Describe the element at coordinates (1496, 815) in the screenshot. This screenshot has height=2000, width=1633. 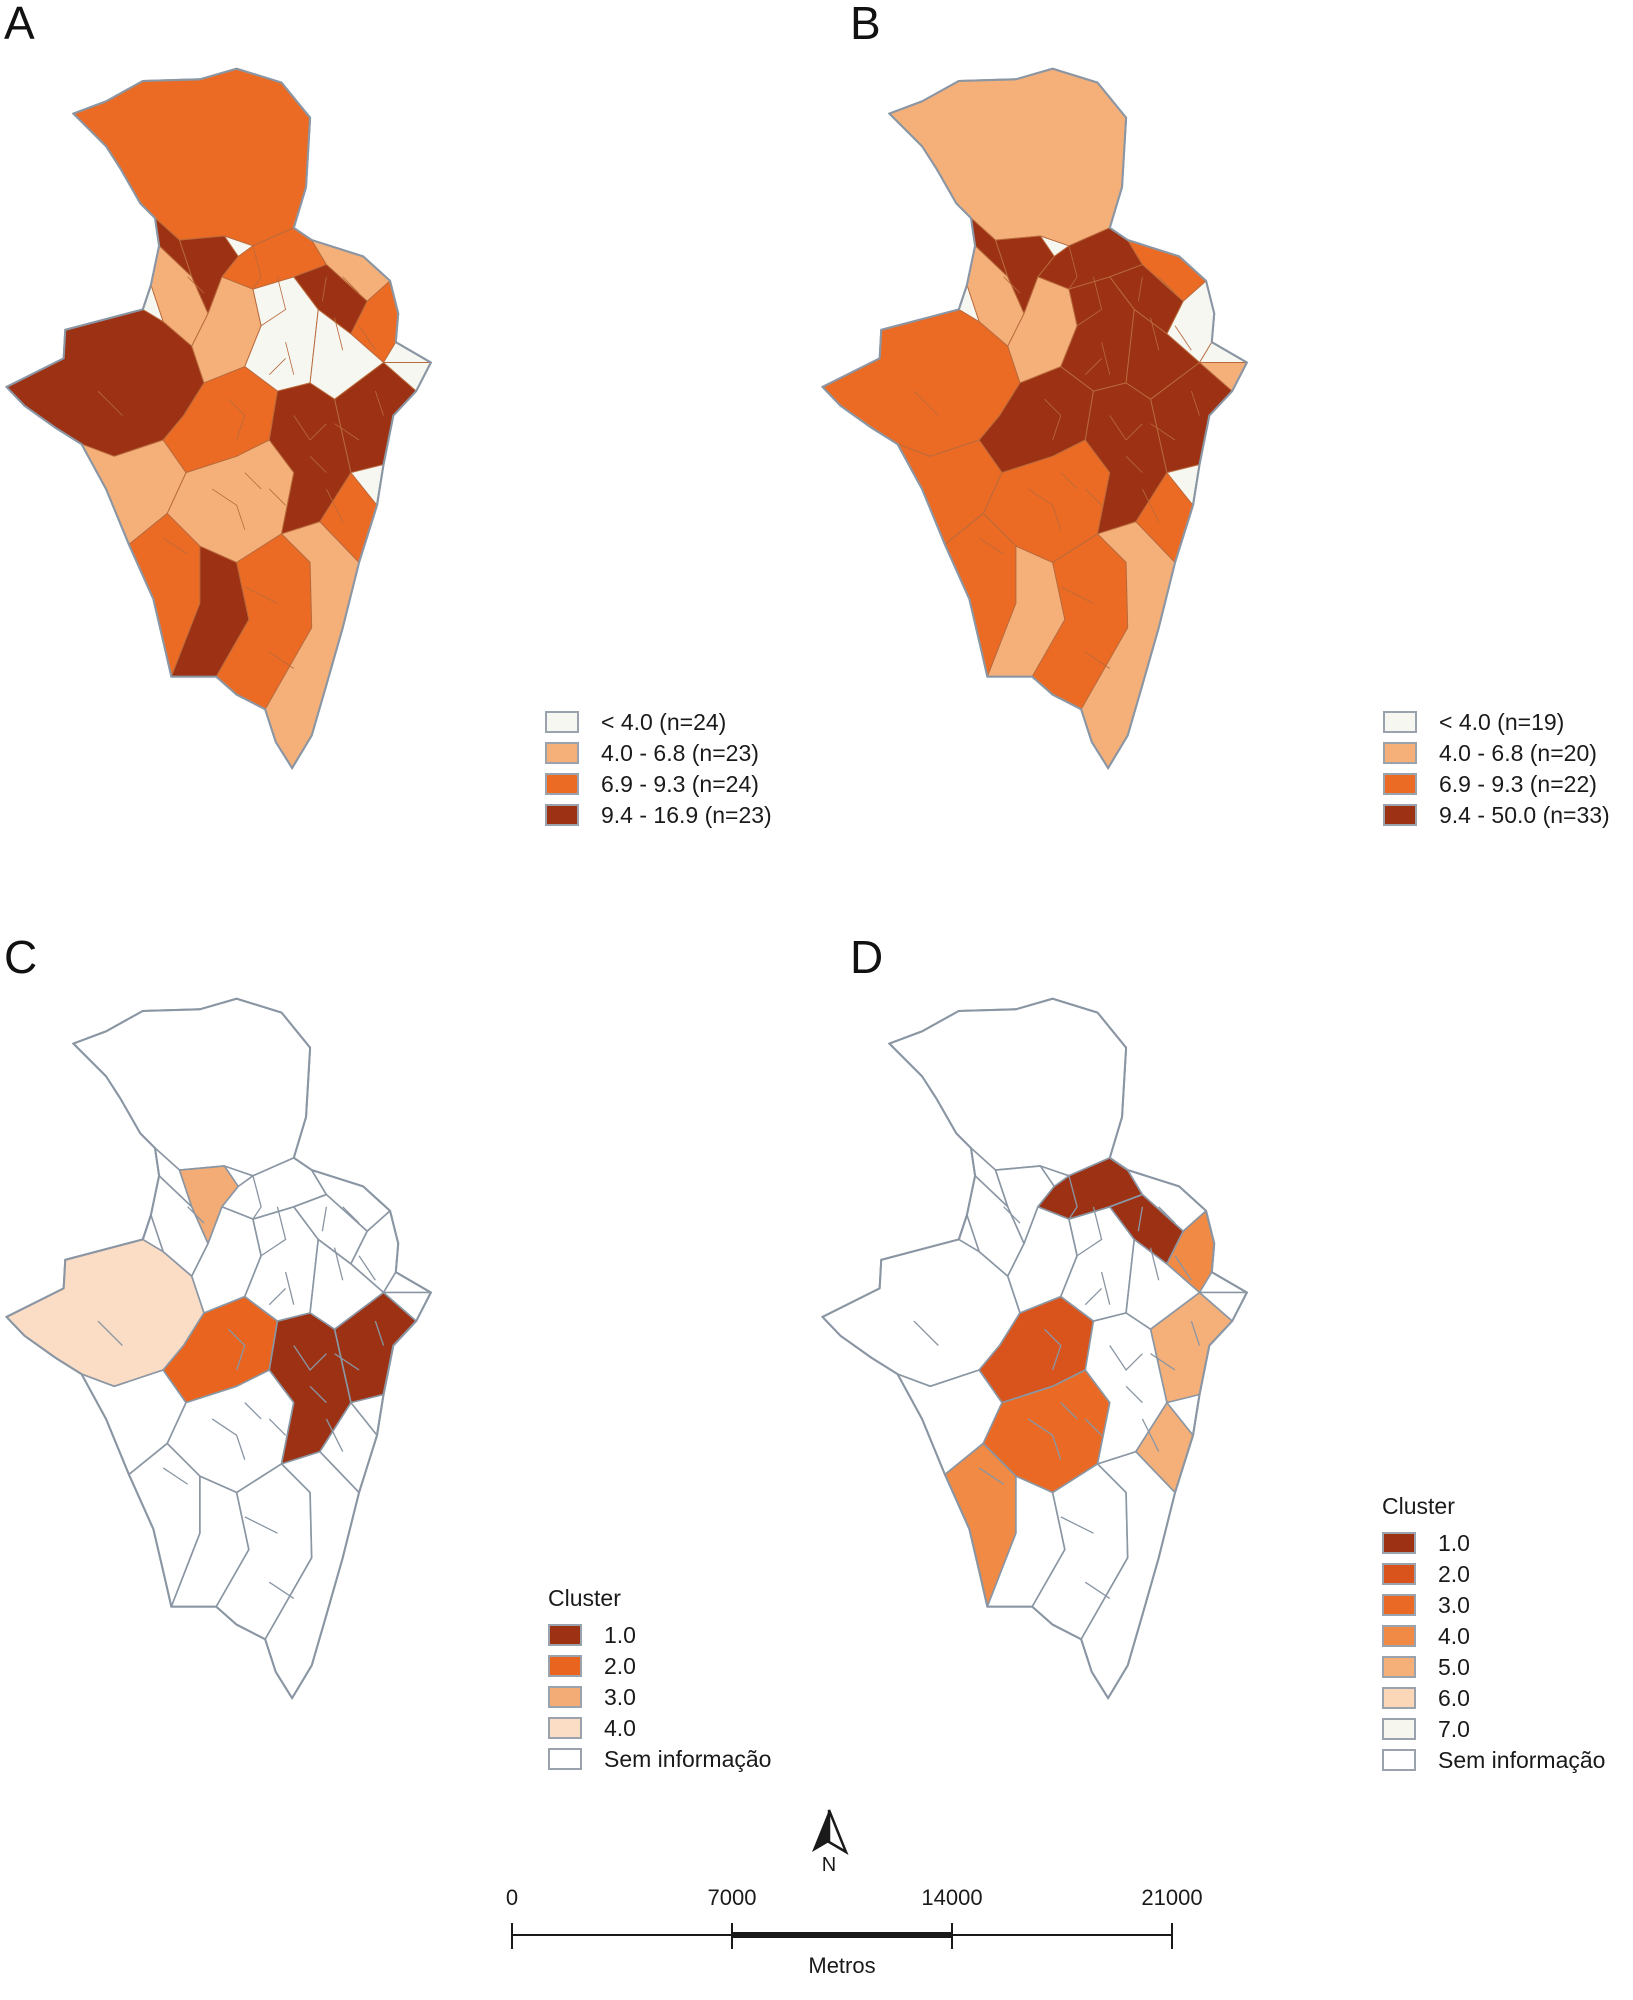
I see `legend-item: 9.4 - 50.0 (n=33)` at that location.